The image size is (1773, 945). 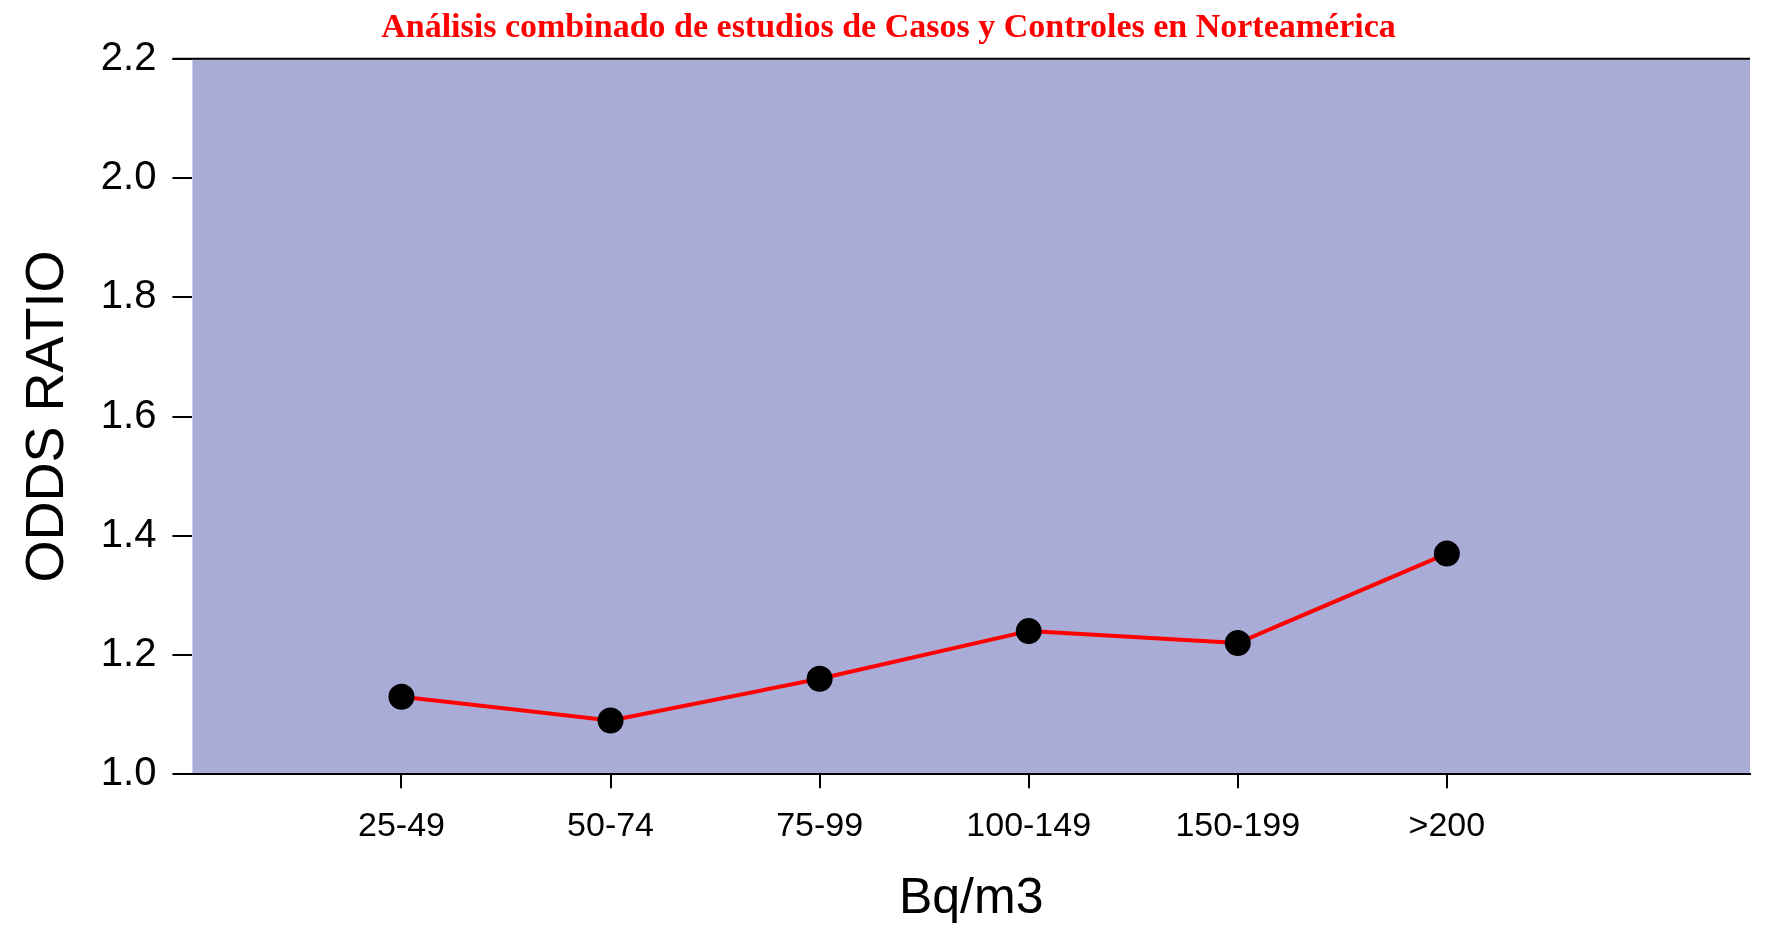 What do you see at coordinates (128, 532) in the screenshot?
I see `y-tick-label: 1.4` at bounding box center [128, 532].